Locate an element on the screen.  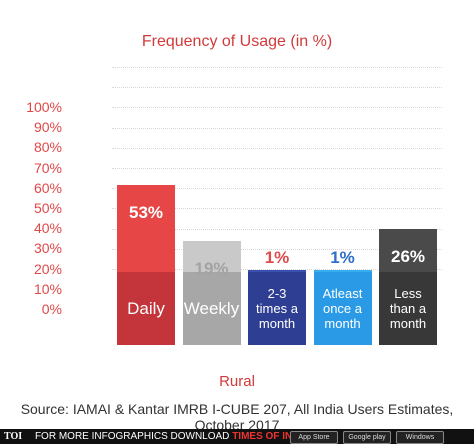
value-label: 26% is located at coordinates (408, 257).